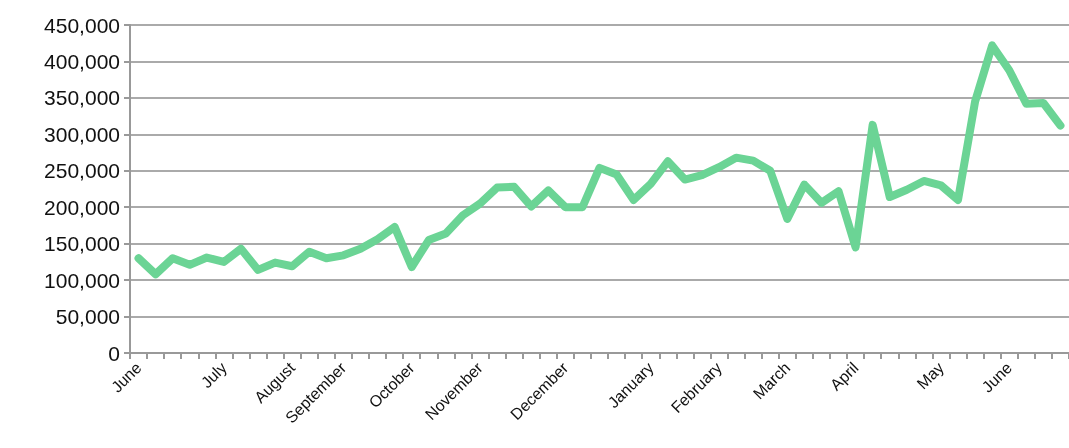 Image resolution: width=1069 pixels, height=448 pixels. Describe the element at coordinates (82, 98) in the screenshot. I see `y-tick-label: 350,000` at that location.